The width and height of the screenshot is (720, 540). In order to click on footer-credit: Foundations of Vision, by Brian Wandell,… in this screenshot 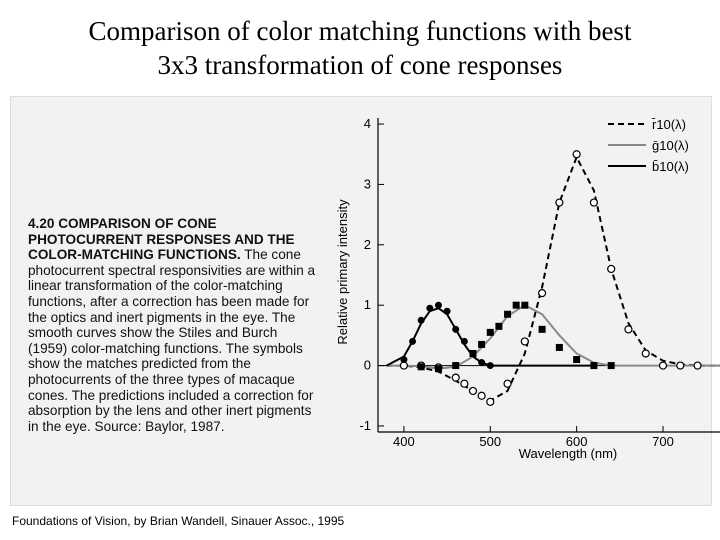, I will do `click(178, 521)`.